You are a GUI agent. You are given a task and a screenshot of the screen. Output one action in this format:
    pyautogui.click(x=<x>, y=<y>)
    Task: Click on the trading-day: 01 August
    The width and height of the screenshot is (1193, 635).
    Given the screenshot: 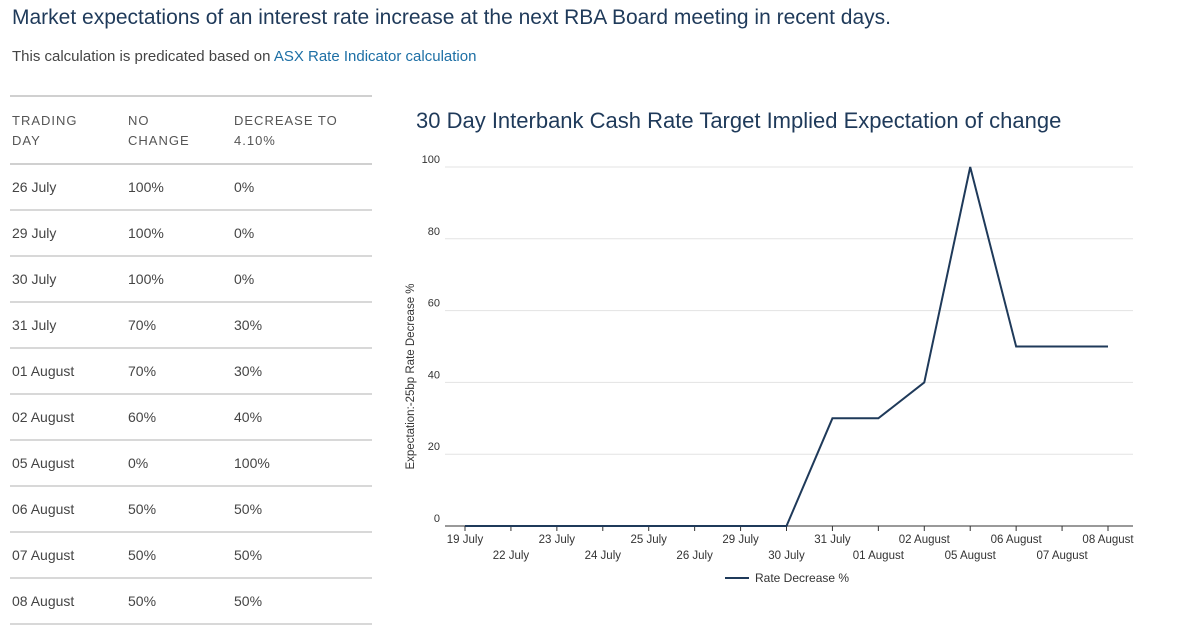 What is the action you would take?
    pyautogui.click(x=68, y=371)
    